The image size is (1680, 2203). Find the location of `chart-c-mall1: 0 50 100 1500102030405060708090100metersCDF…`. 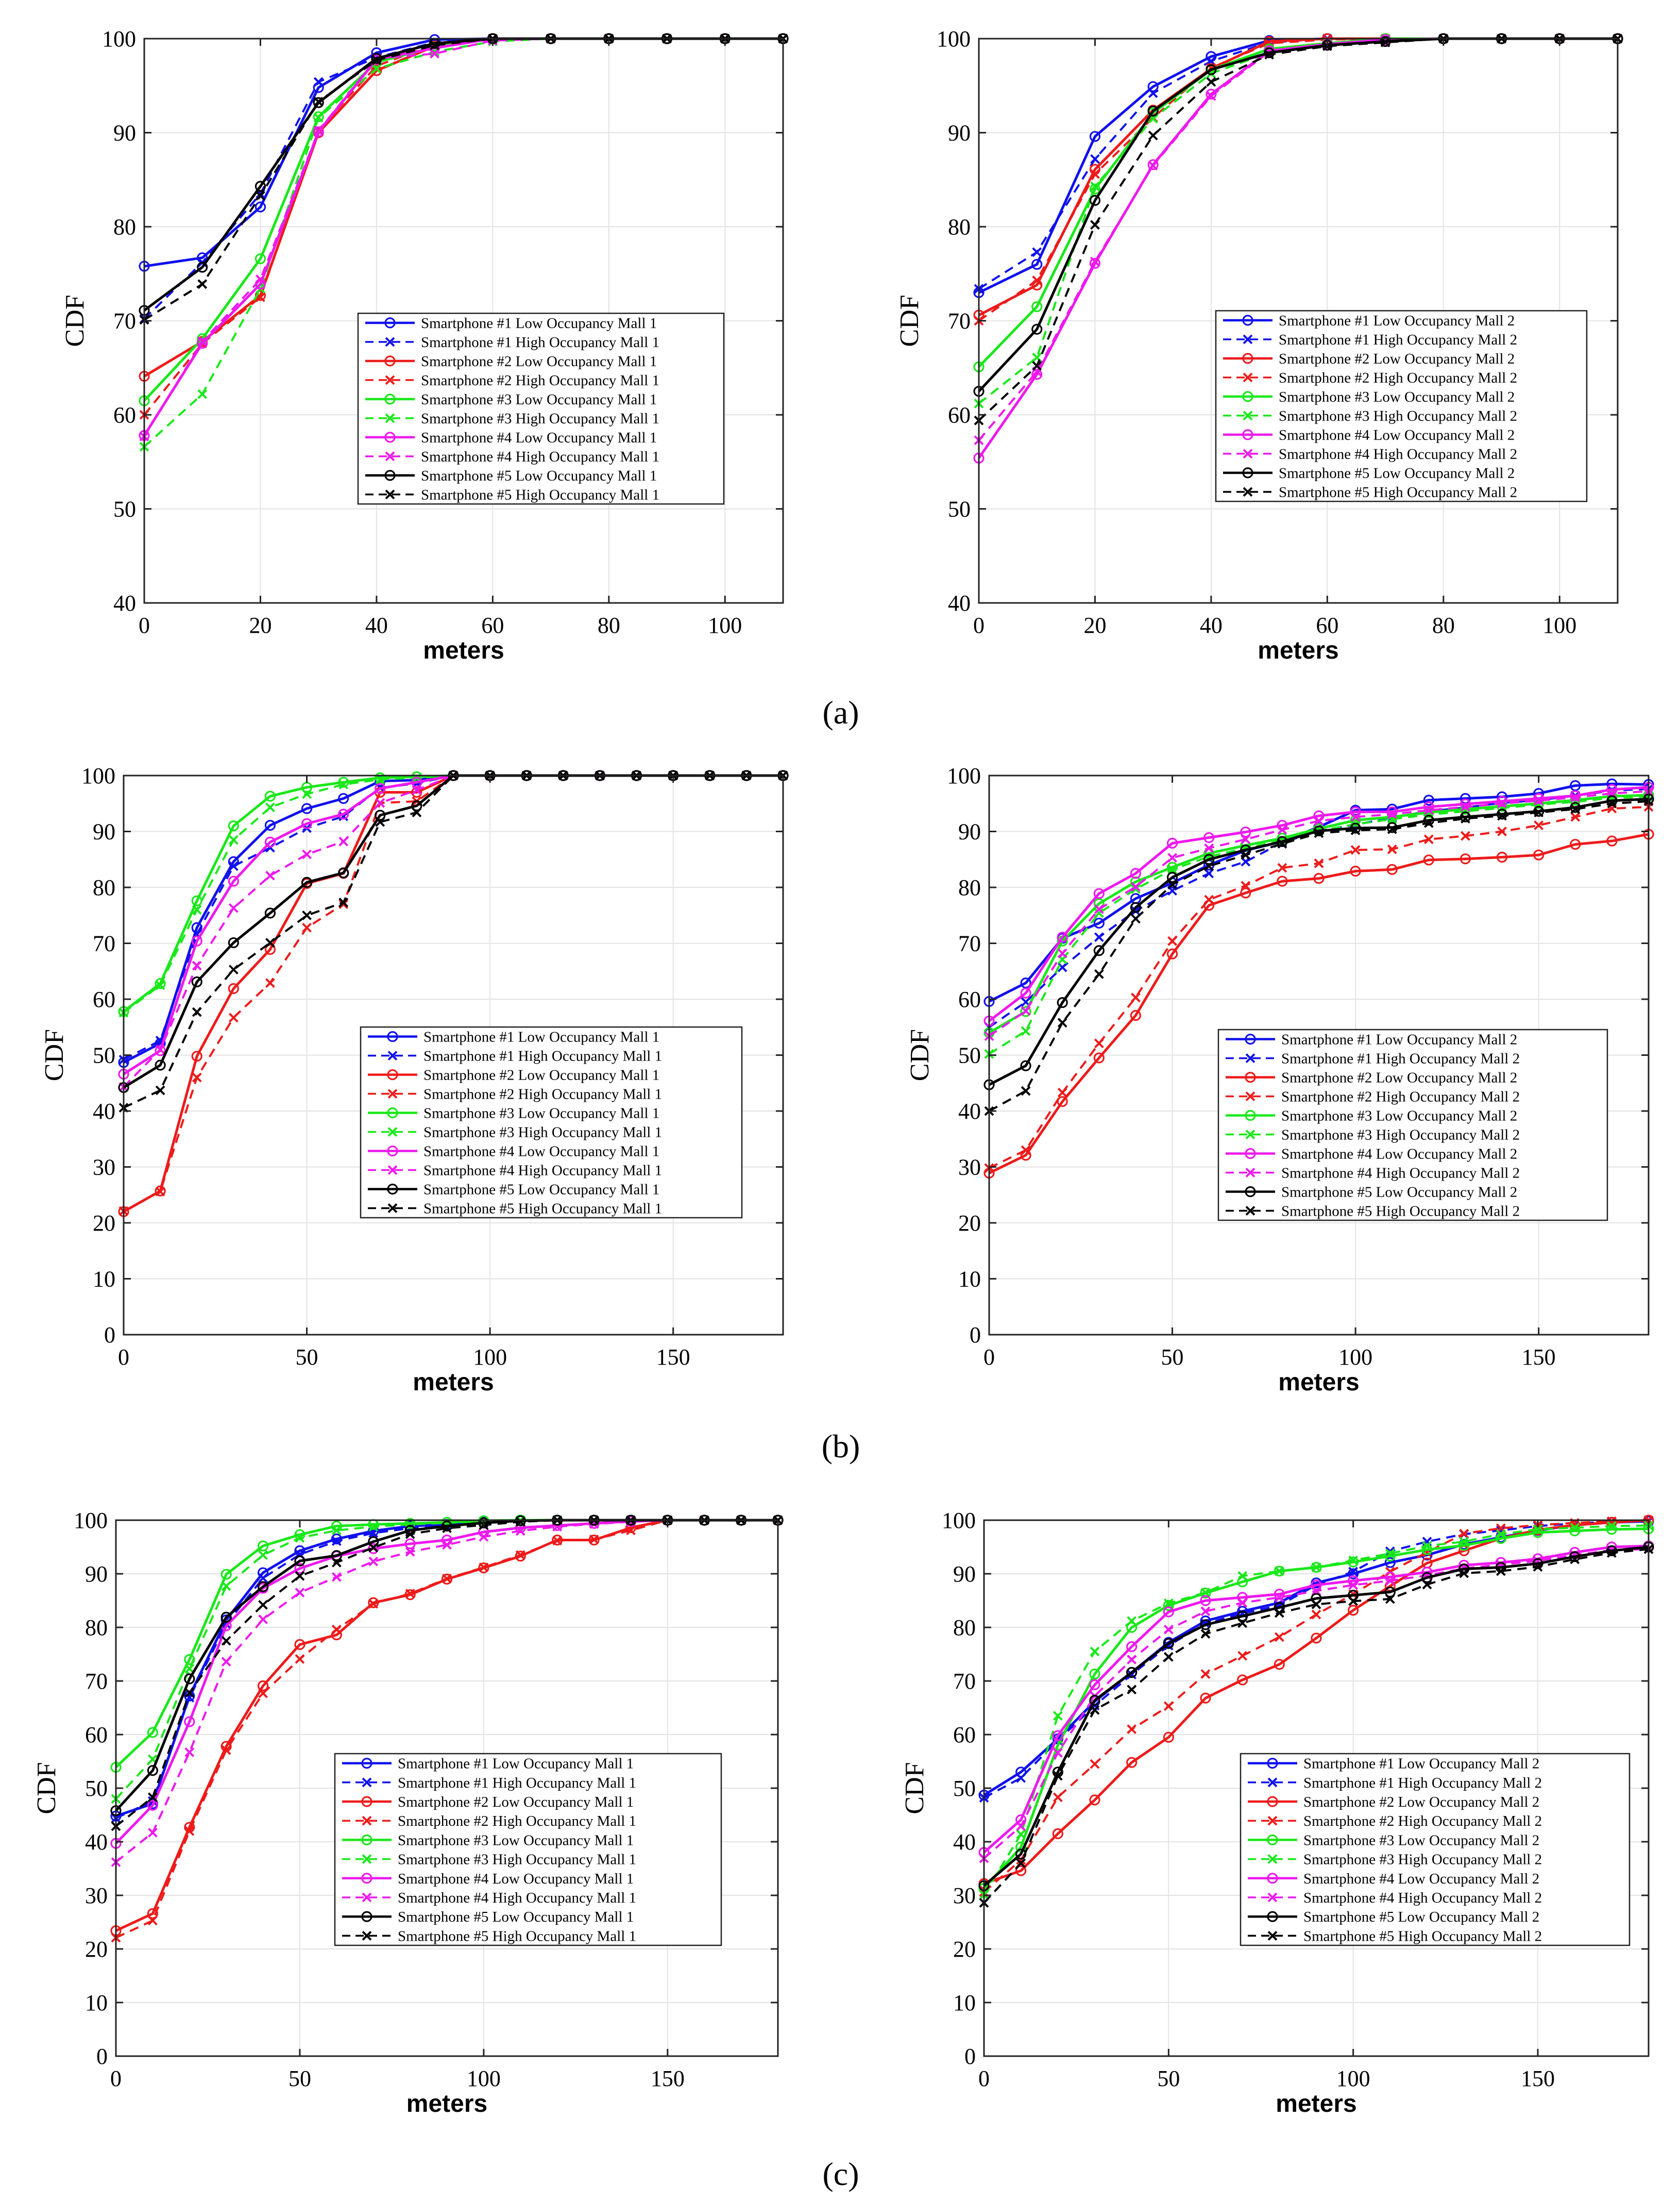

chart-c-mall1: 0 50 100 1500102030405060708090100metersCDF… is located at coordinates (408, 1812).